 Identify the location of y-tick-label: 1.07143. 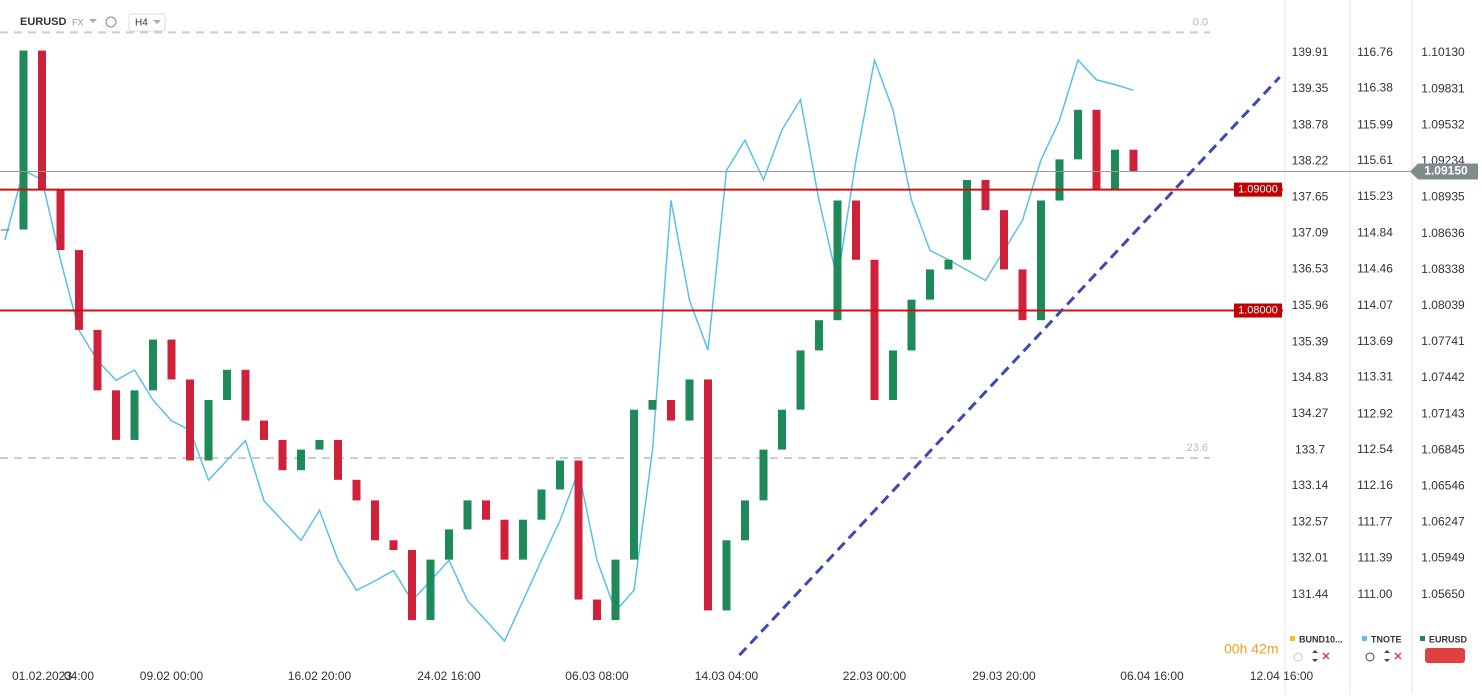
(1443, 413).